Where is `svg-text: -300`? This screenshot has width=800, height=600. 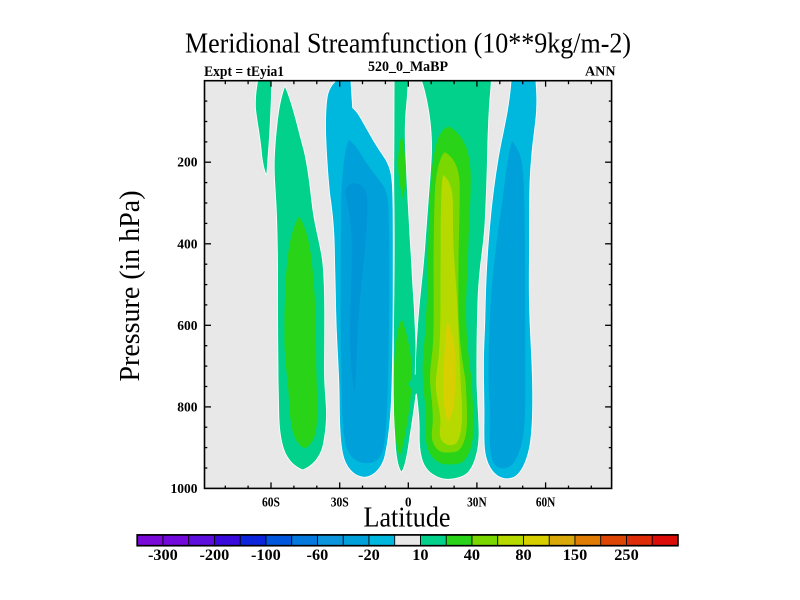
svg-text: -300 is located at coordinates (163, 554).